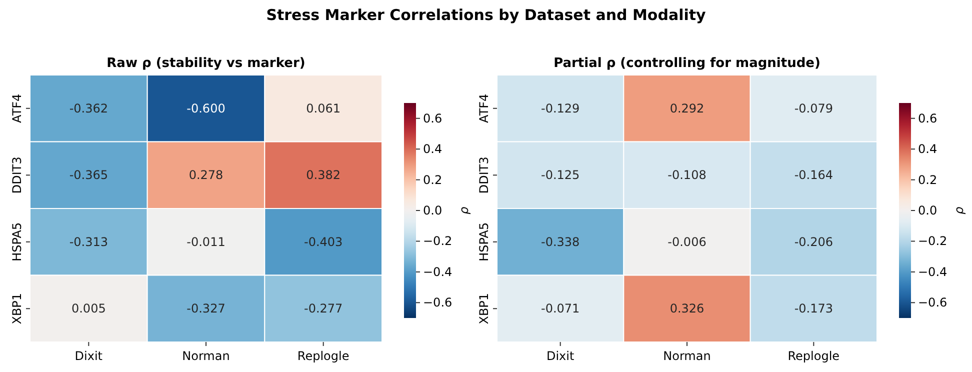  What do you see at coordinates (323, 175) in the screenshot?
I see `data-label: 0.382` at bounding box center [323, 175].